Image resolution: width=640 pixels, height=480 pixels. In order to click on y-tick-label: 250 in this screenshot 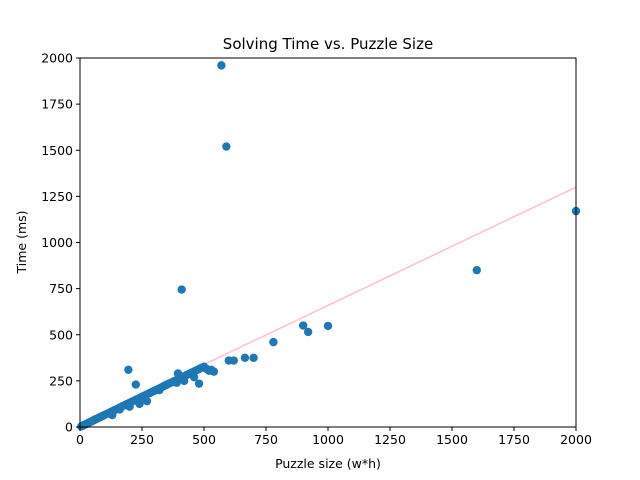, I will do `click(61, 380)`.